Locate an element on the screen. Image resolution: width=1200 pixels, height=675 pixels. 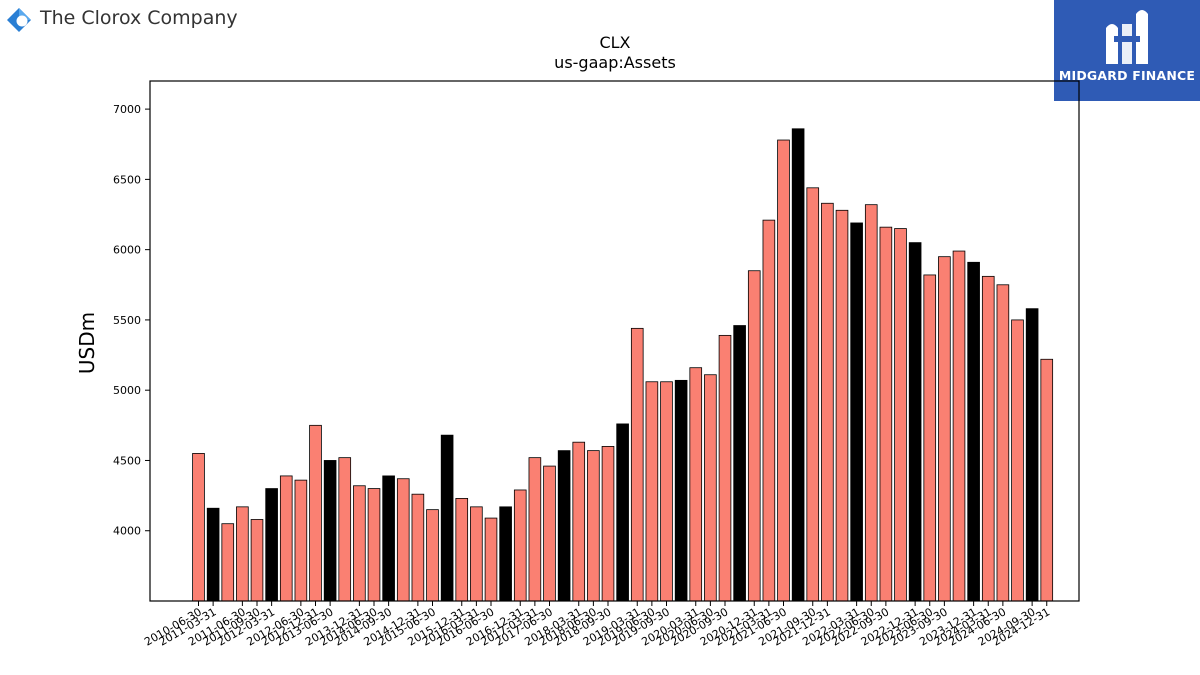
y-tick-label: 4500 is located at coordinates (127, 460).